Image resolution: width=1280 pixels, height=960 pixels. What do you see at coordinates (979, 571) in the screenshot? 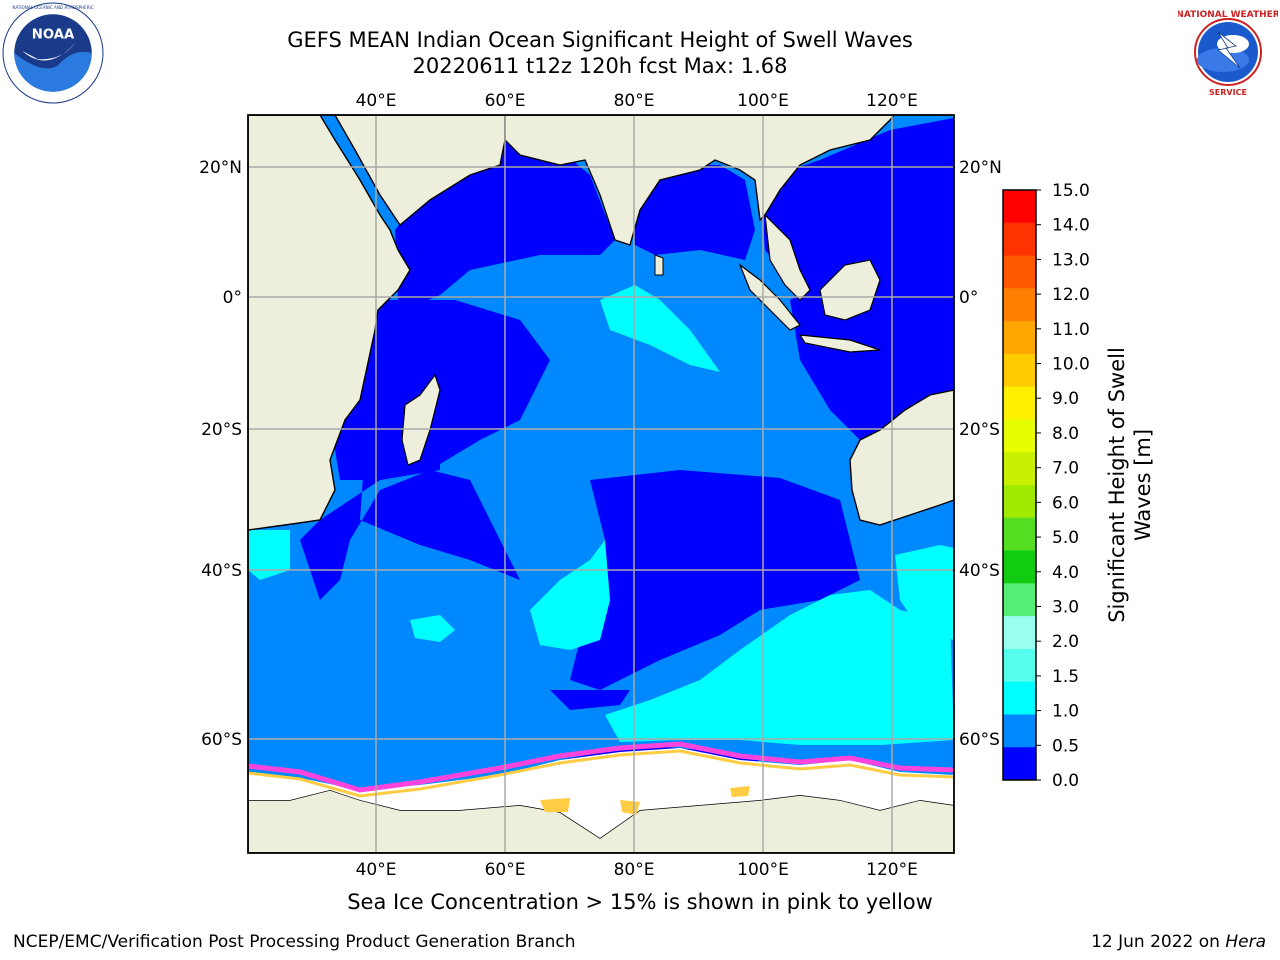
I see `lat-tick-right: 40°S` at bounding box center [979, 571].